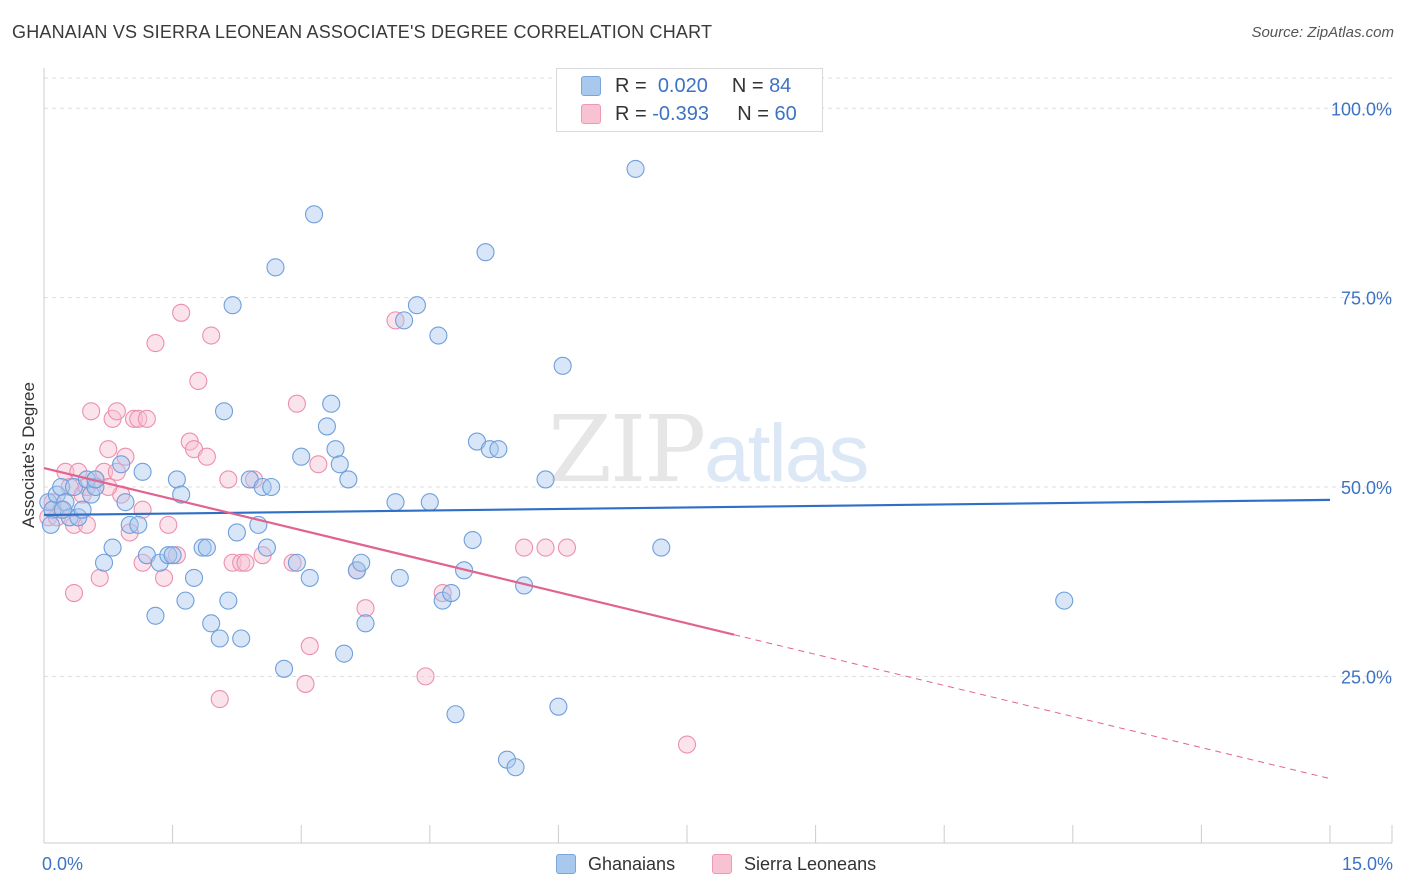 This screenshot has height=892, width=1406. Describe the element at coordinates (615, 864) in the screenshot. I see `bottom-legend-ghanaians: Ghanaians` at that location.